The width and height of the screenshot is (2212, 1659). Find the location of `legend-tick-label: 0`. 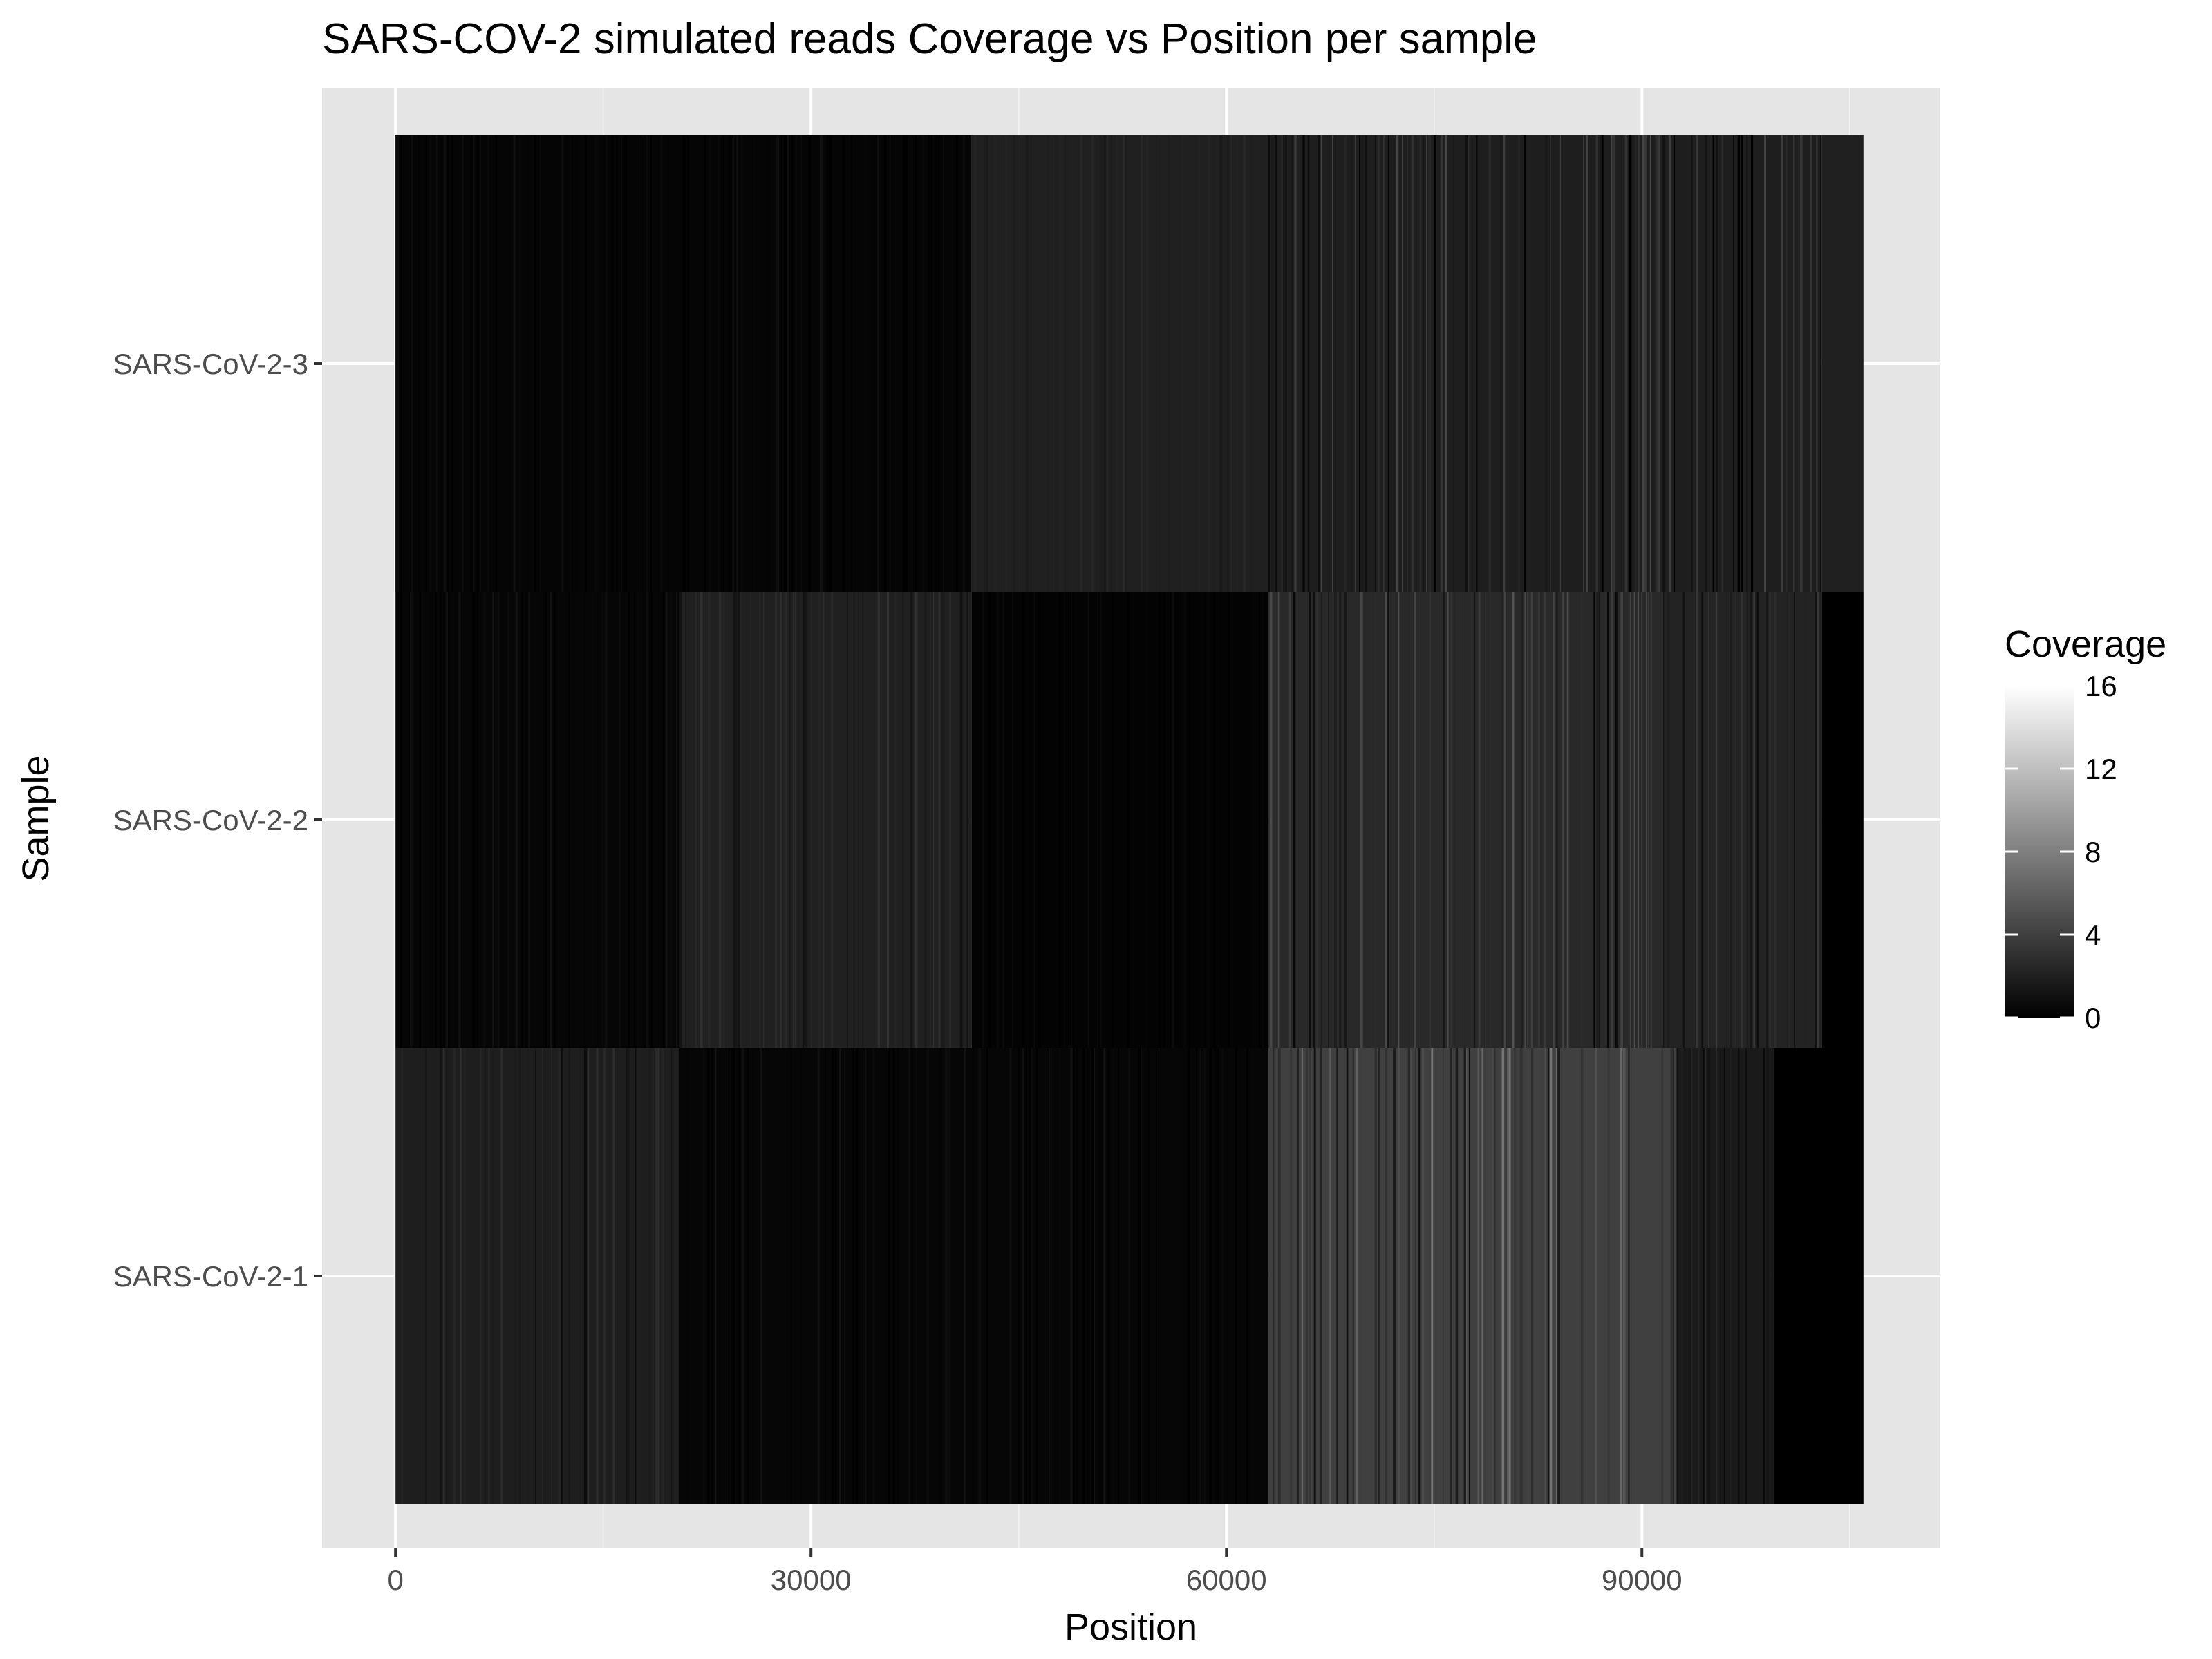

legend-tick-label: 0 is located at coordinates (2093, 1018).